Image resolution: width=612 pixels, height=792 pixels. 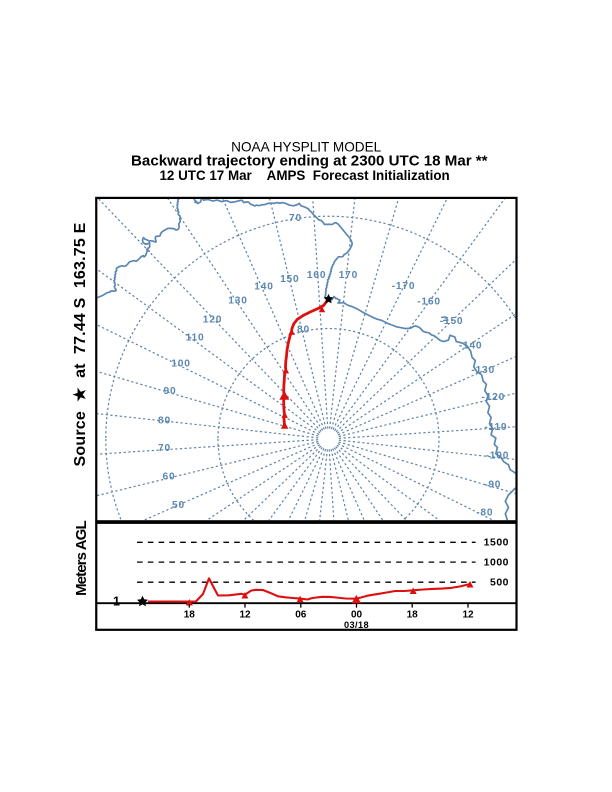 What do you see at coordinates (169, 477) in the screenshot?
I see `svg-text: 60` at bounding box center [169, 477].